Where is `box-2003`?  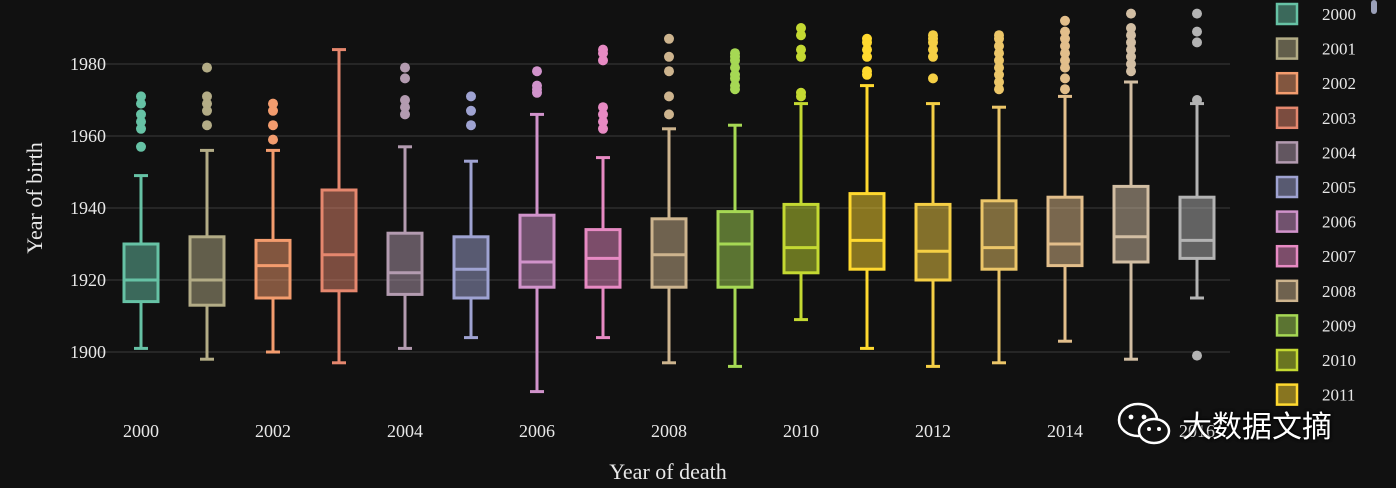
box-2003 is located at coordinates (339, 206).